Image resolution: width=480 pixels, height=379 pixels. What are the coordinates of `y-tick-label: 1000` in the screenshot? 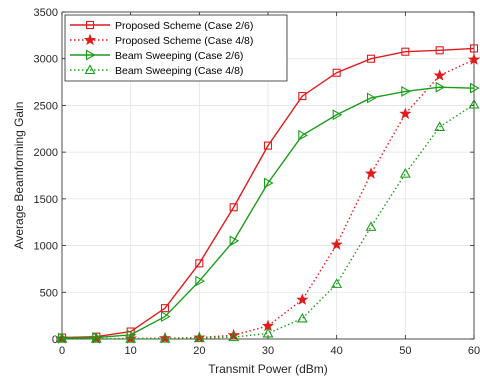 It's located at (46, 247).